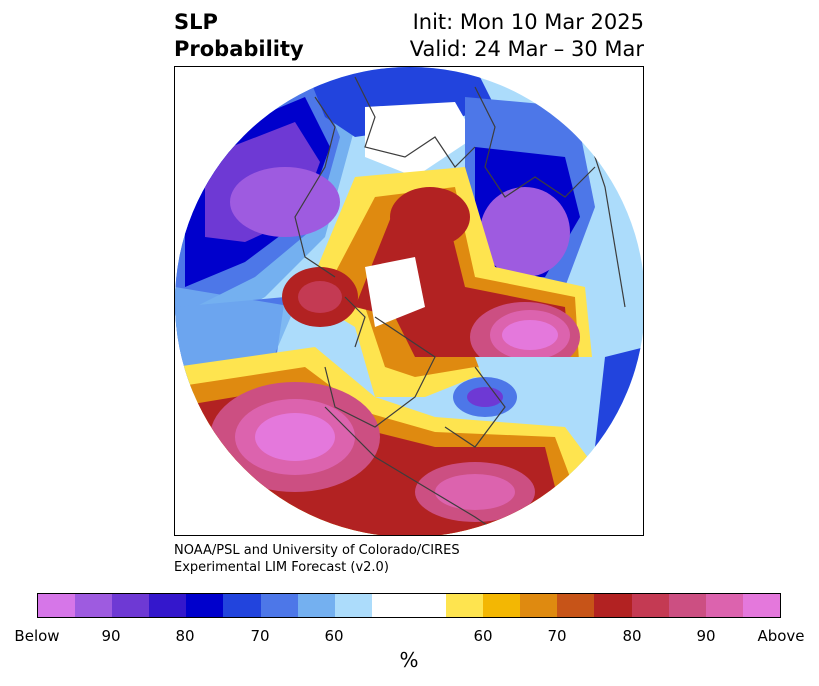 The image size is (819, 686). I want to click on anomaly-region-neutral-pole, so click(395, 292).